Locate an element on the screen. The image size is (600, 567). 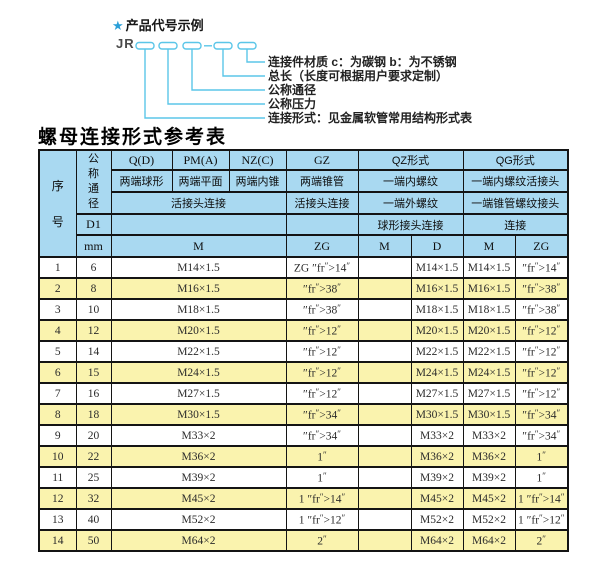
cell-m: M27×1.5 is located at coordinates (198, 393).